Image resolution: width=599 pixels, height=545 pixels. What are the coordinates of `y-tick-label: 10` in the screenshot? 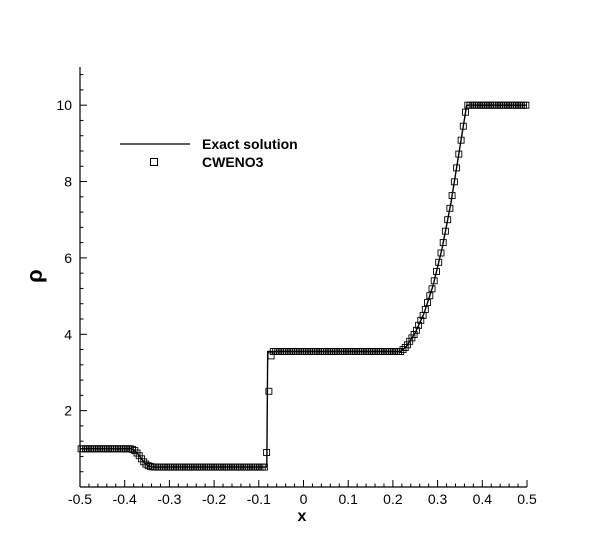 It's located at (64, 105).